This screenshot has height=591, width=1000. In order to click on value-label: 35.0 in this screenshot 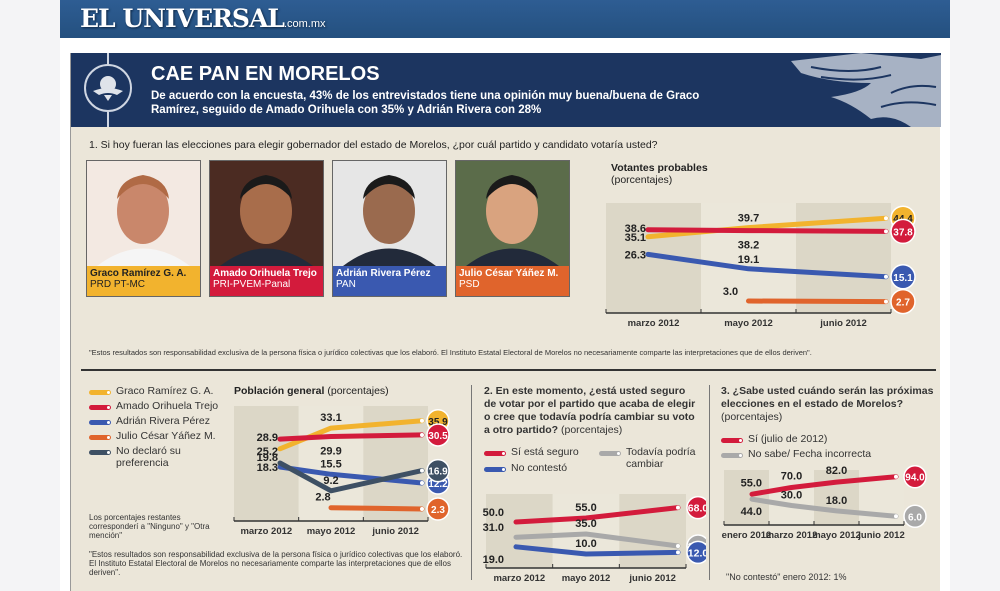, I will do `click(585, 524)`.